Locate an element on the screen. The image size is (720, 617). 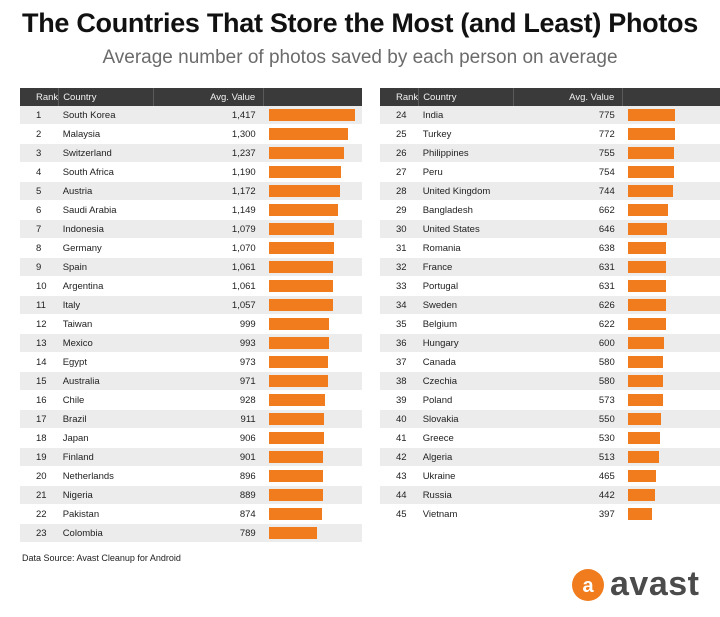
country-cell: Egypt is located at coordinates (106, 362).